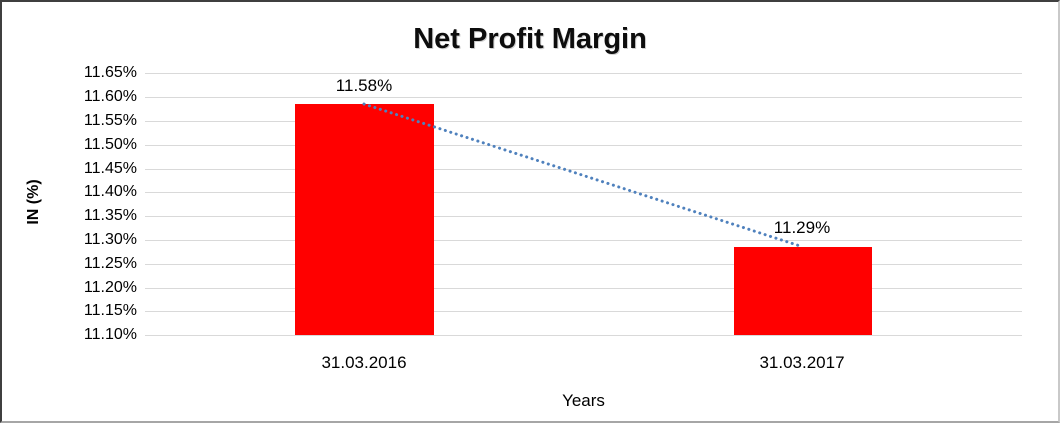 The height and width of the screenshot is (423, 1060). I want to click on ytick-label: 11.15%, so click(110, 310).